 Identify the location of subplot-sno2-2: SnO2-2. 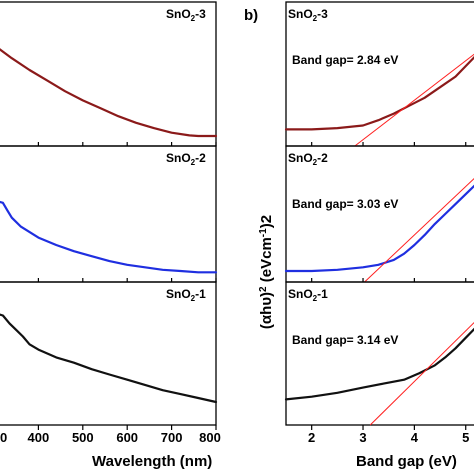
(109, 214).